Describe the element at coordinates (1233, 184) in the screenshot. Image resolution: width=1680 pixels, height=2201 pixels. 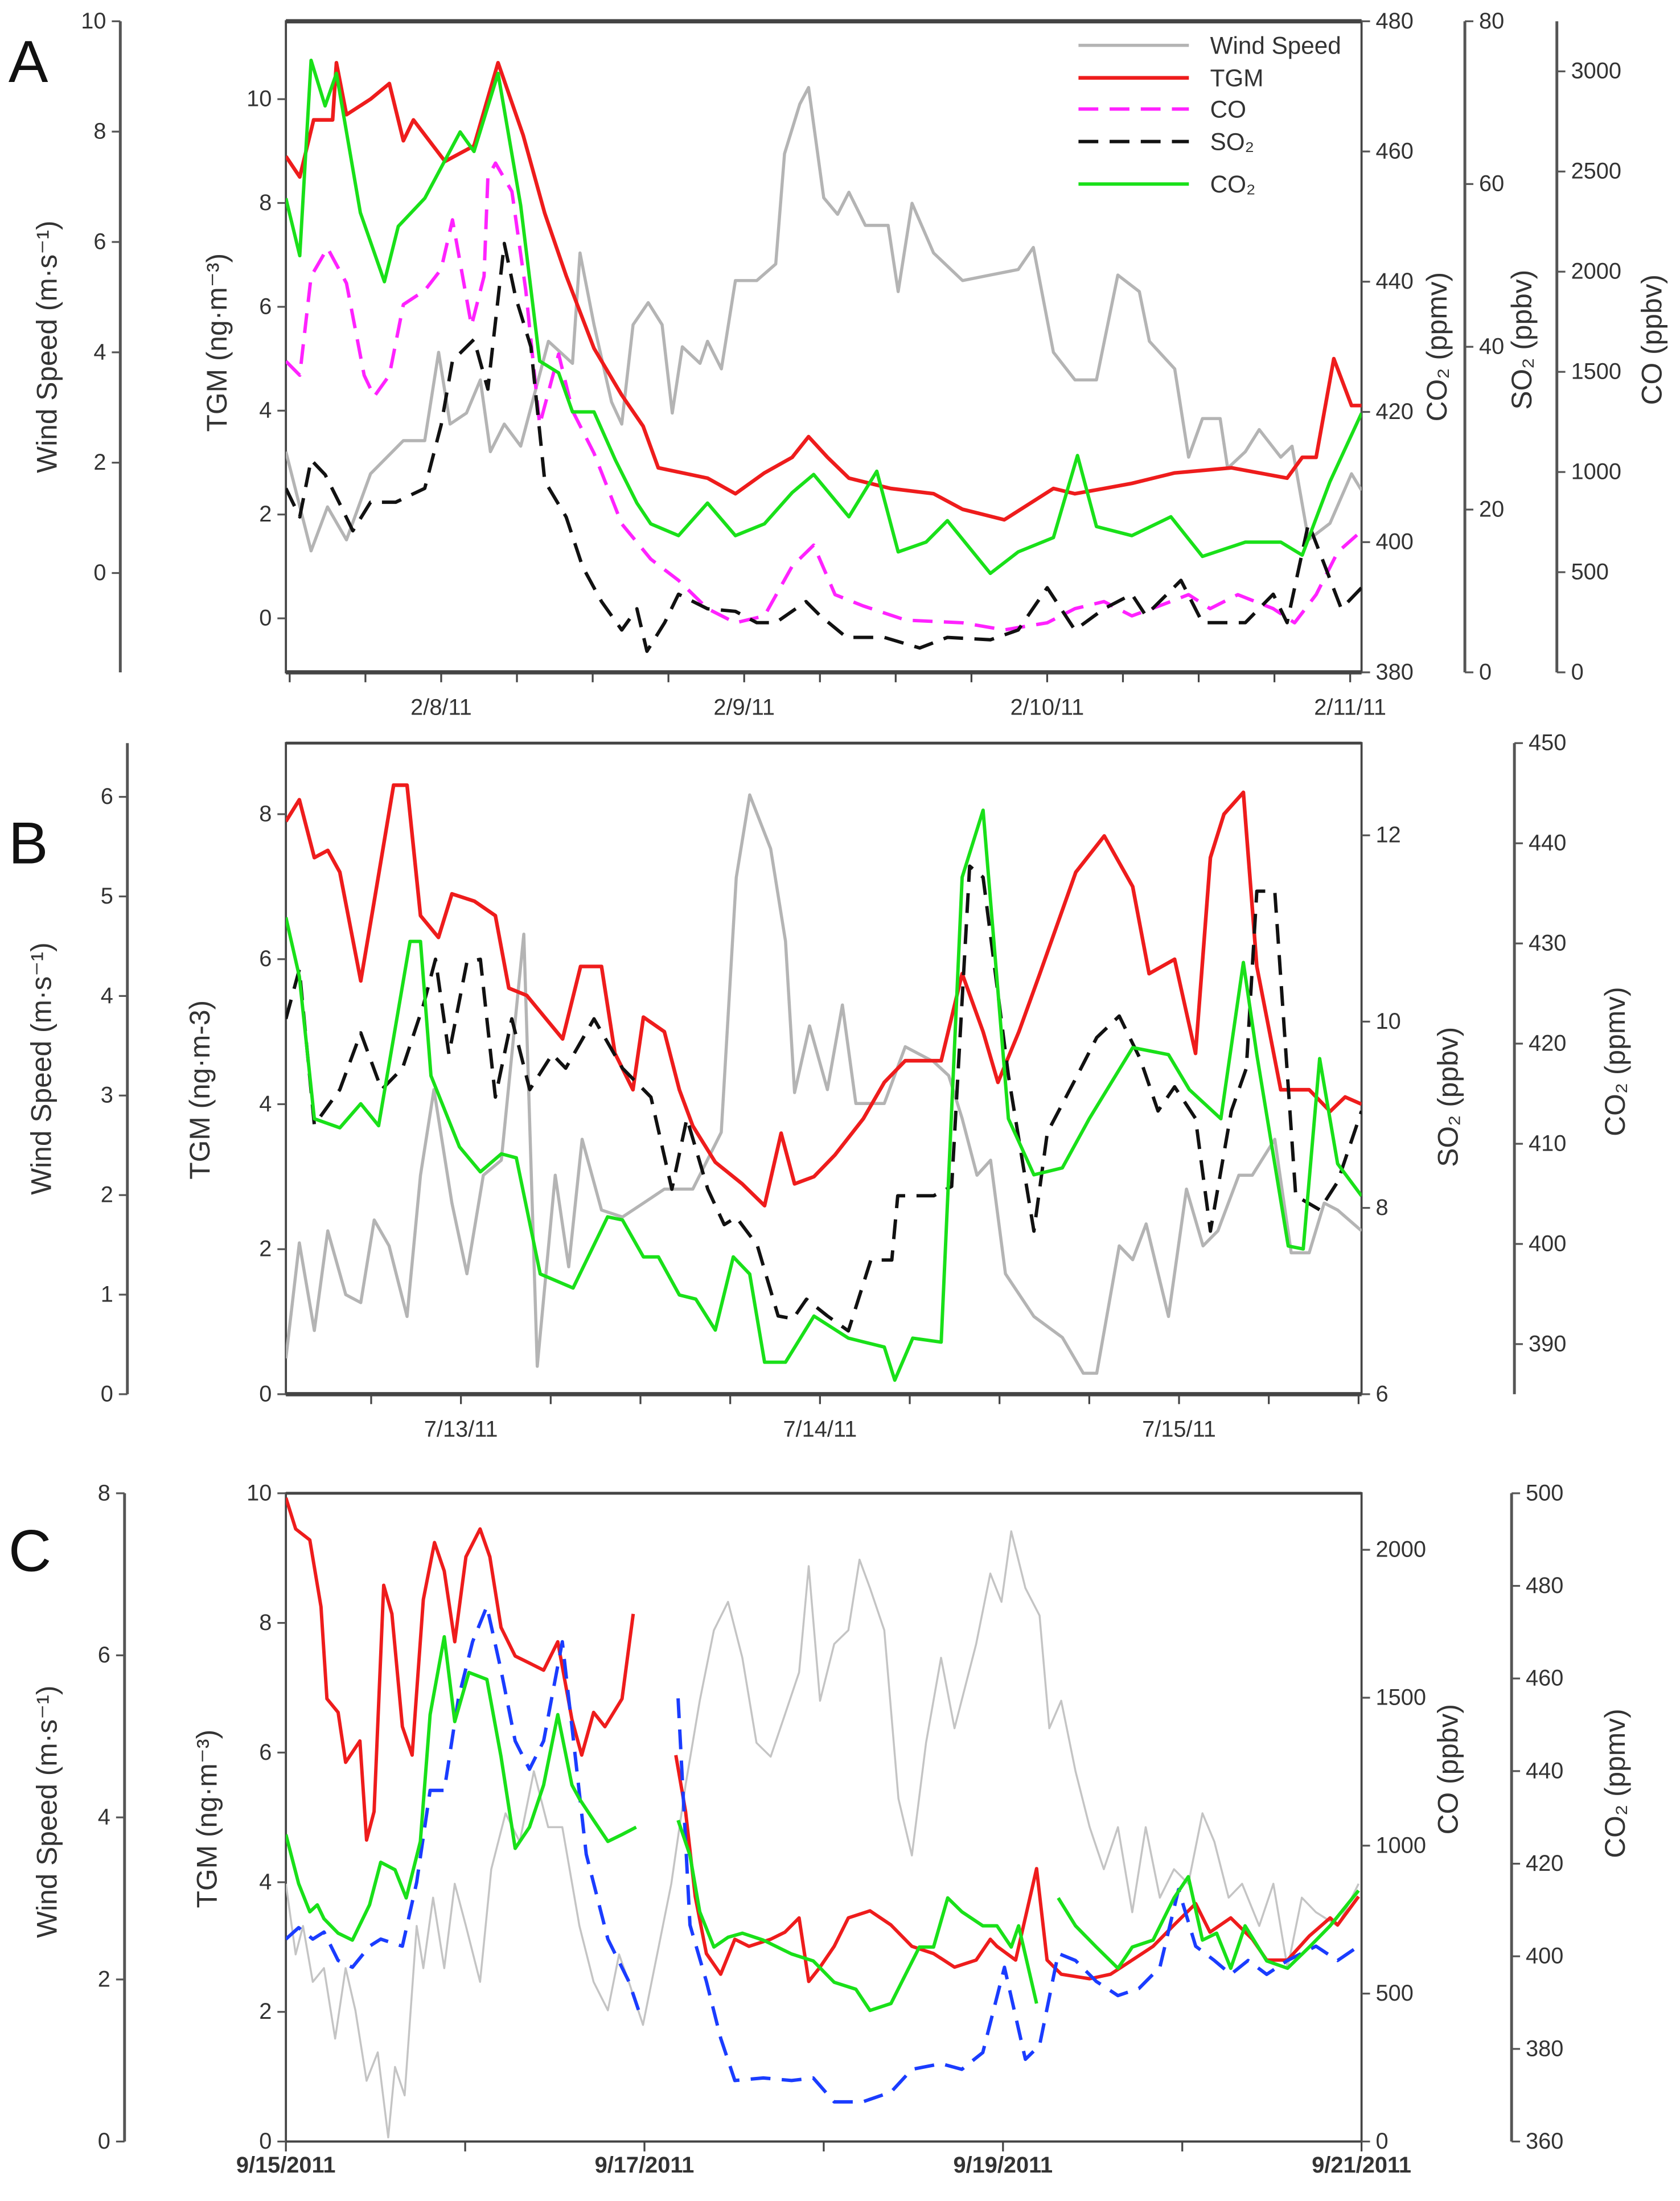
I see `legend-label: CO₂` at that location.